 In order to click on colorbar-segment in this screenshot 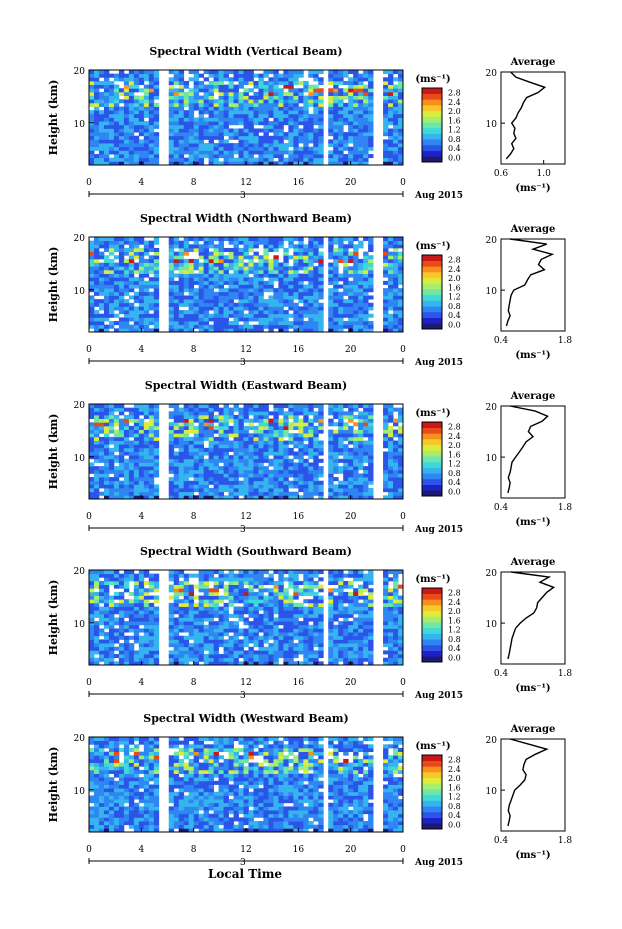, I will do `click(432, 280)`.